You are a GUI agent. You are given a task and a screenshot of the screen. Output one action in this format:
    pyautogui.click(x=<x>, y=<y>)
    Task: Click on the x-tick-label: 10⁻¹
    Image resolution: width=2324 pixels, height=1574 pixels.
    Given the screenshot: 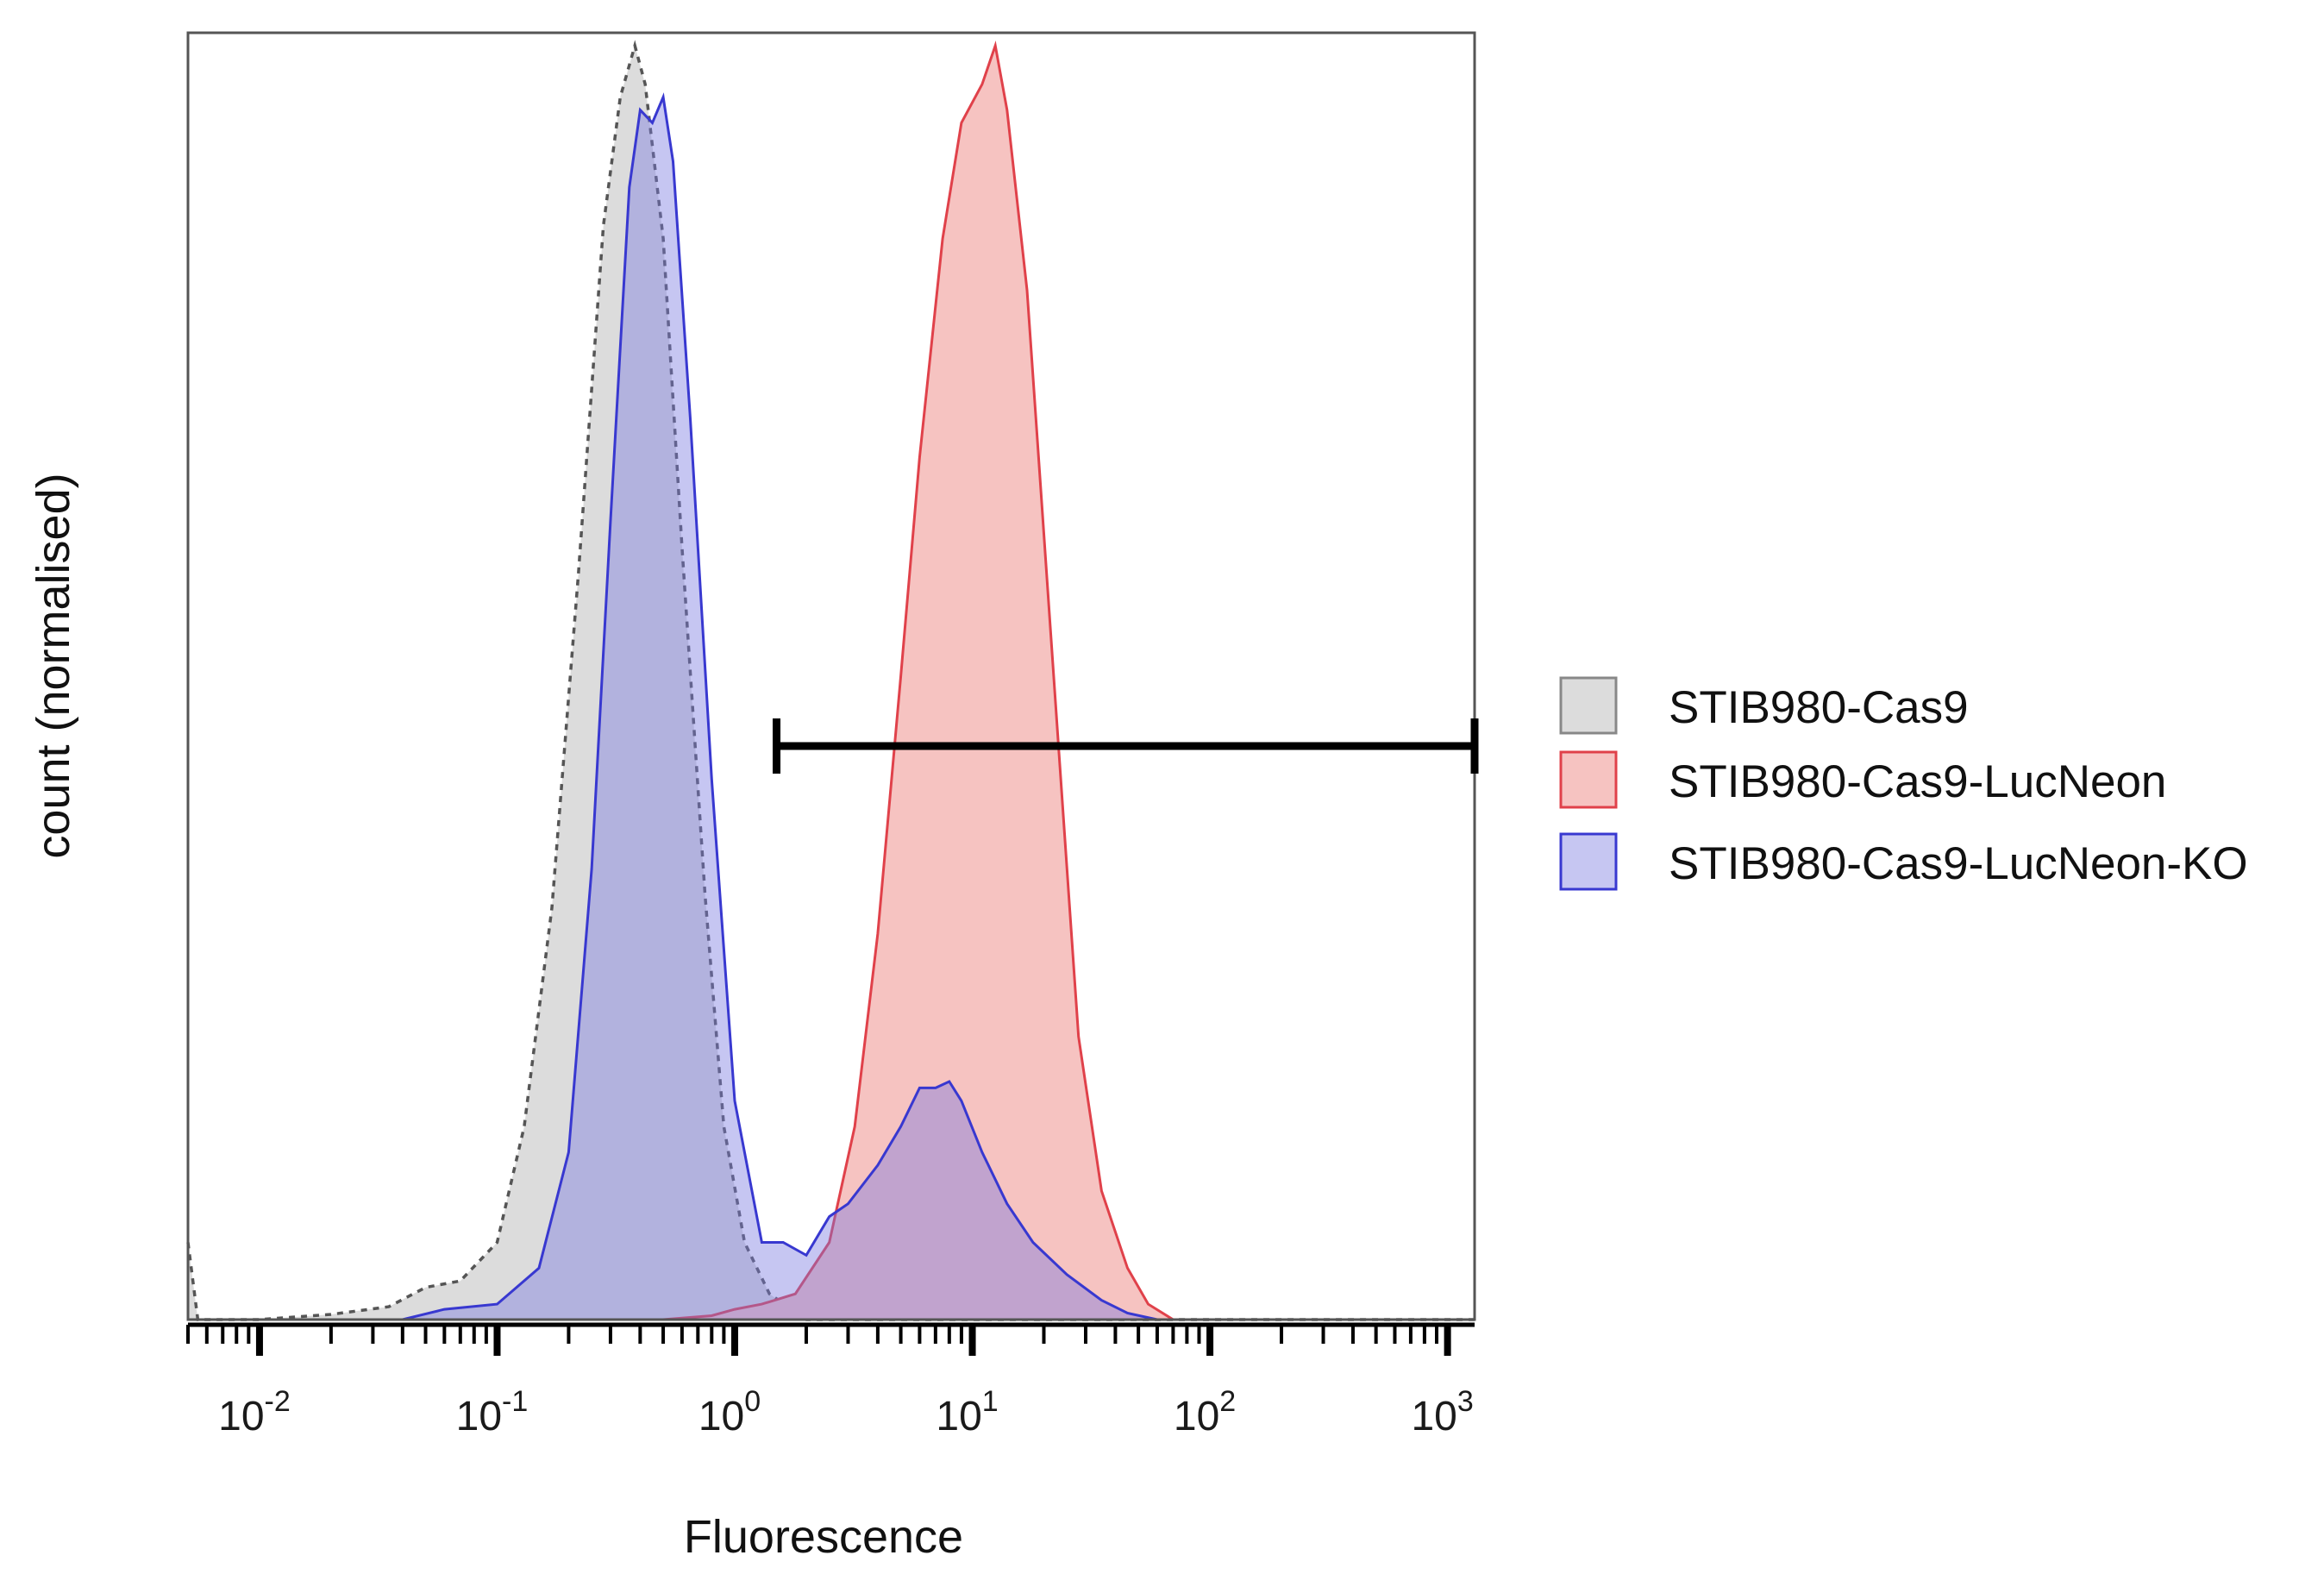 What is the action you would take?
    pyautogui.click(x=492, y=1412)
    